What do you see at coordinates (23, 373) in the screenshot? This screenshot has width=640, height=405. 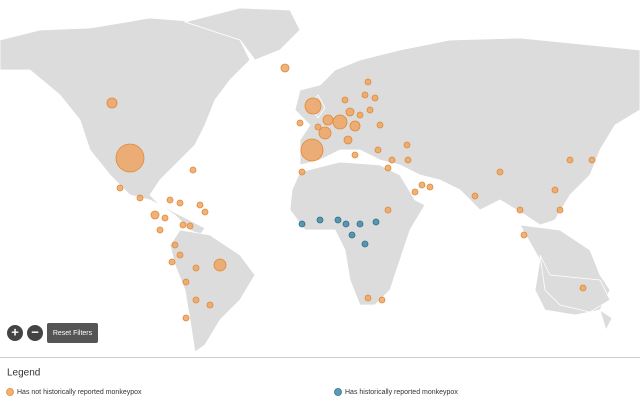 I see `legend-title: Legend` at bounding box center [23, 373].